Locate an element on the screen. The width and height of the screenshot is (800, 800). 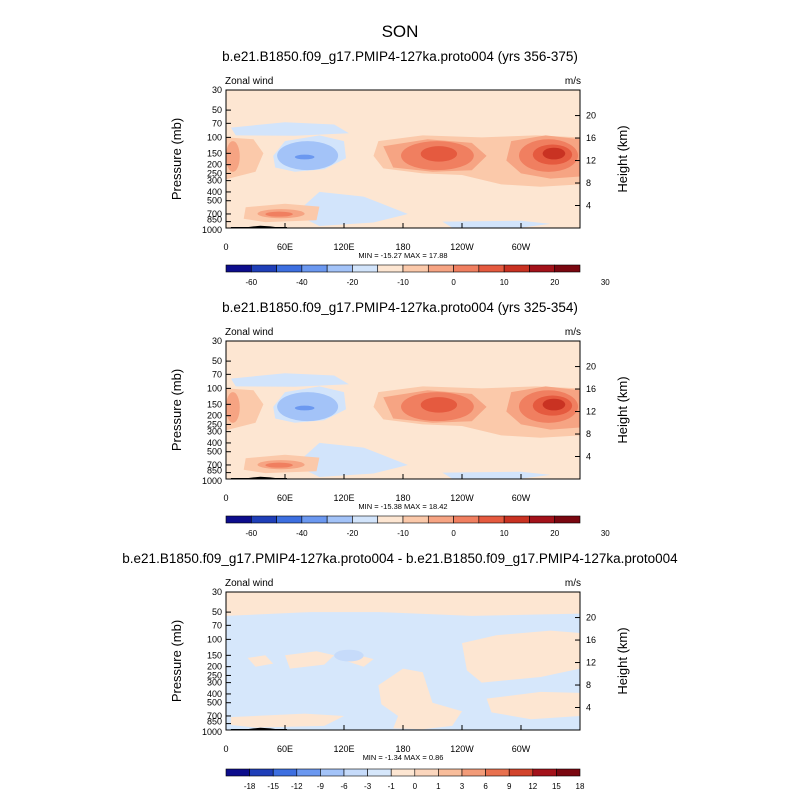
height-tick-label: 16 is located at coordinates (591, 640).